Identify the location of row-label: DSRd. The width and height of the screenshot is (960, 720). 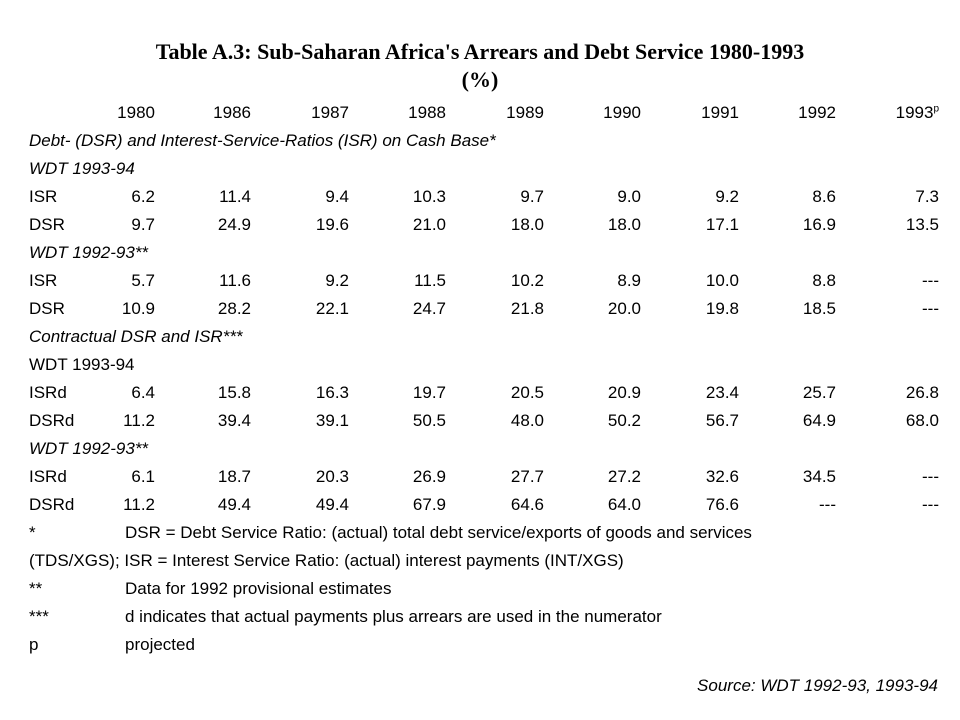
(52, 504).